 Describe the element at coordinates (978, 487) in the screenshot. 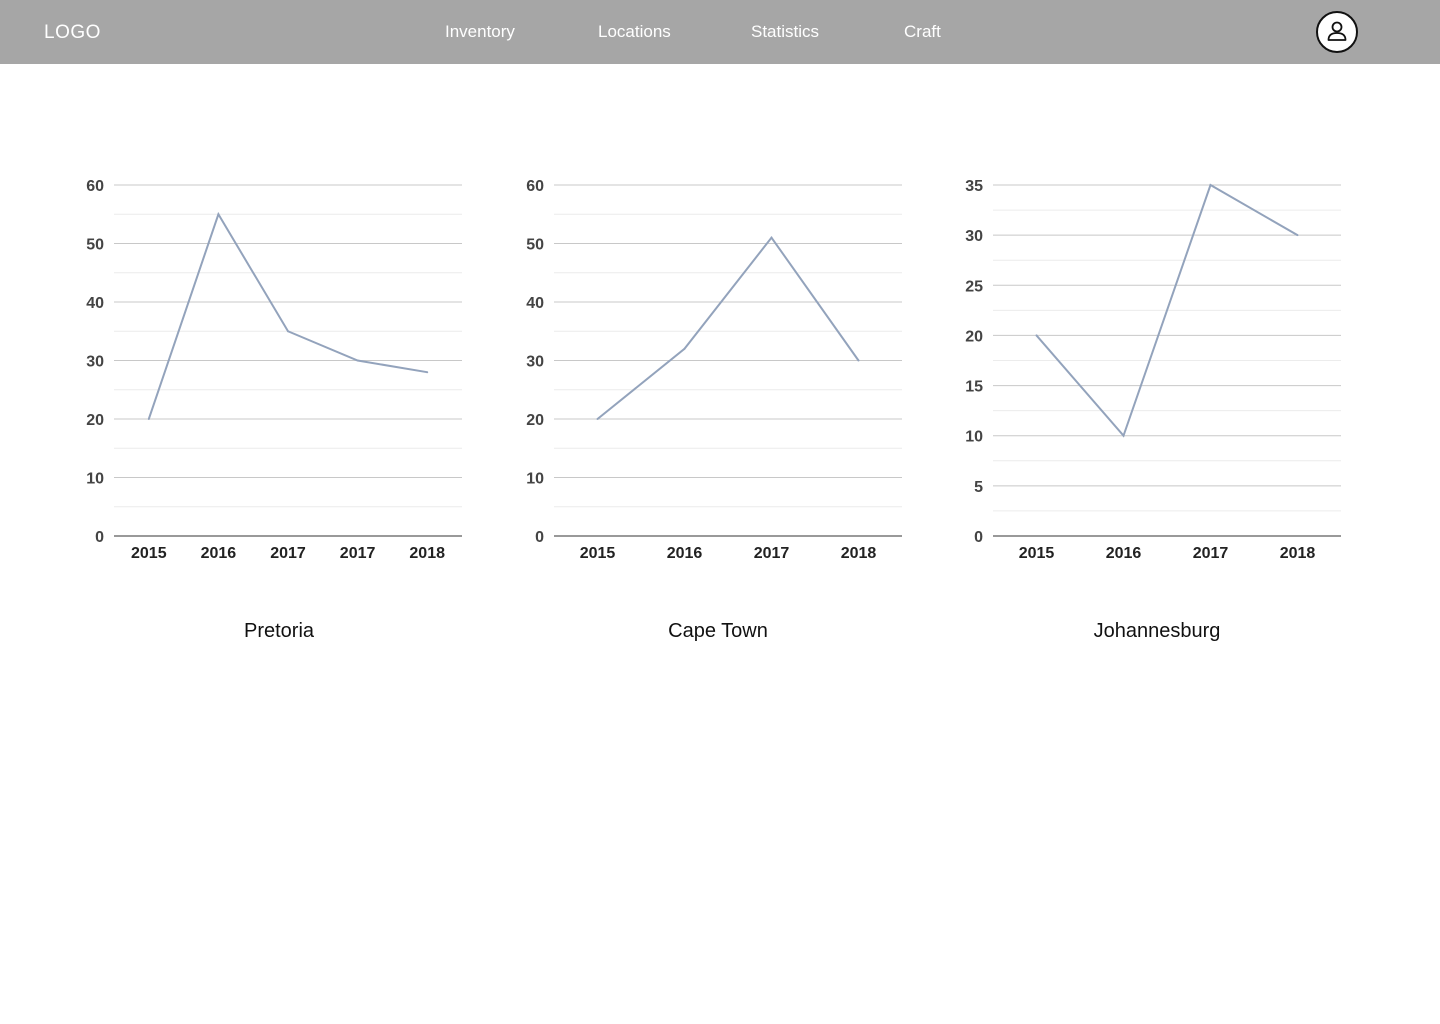

I see `y-tick-label: 5` at that location.